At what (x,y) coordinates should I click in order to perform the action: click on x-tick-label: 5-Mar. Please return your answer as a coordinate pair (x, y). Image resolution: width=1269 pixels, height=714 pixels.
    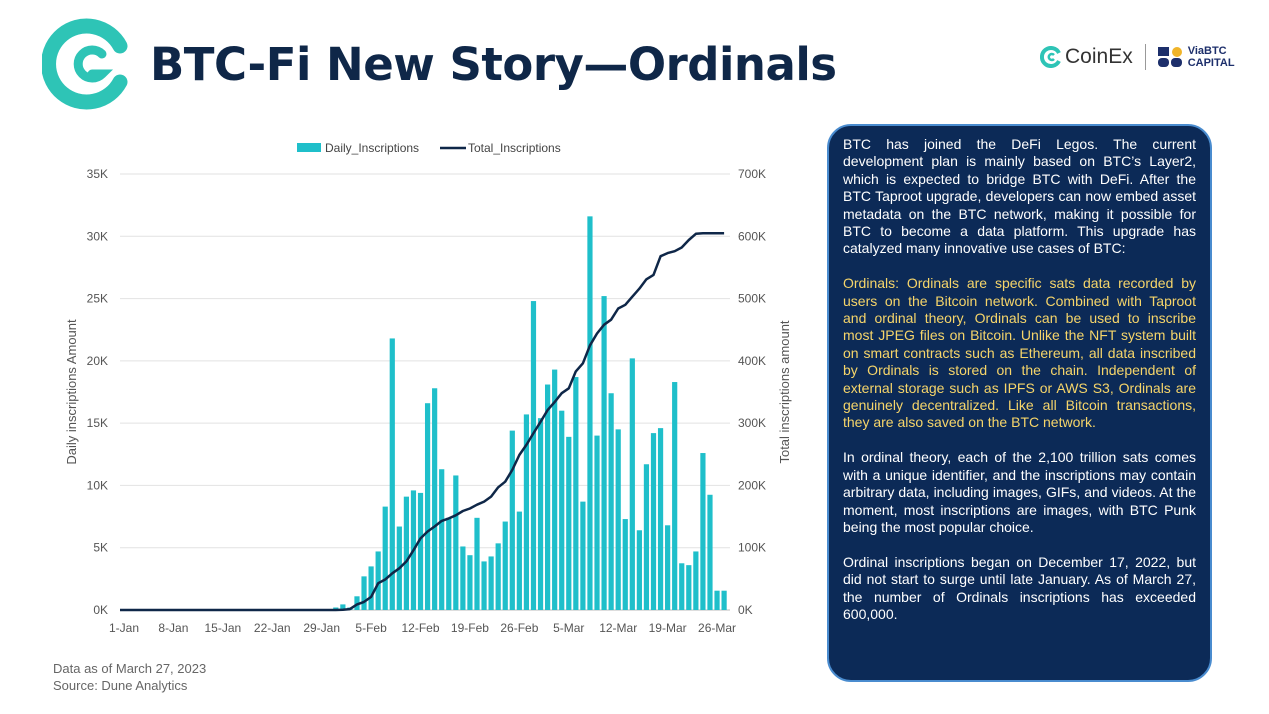
    Looking at the image, I should click on (568, 628).